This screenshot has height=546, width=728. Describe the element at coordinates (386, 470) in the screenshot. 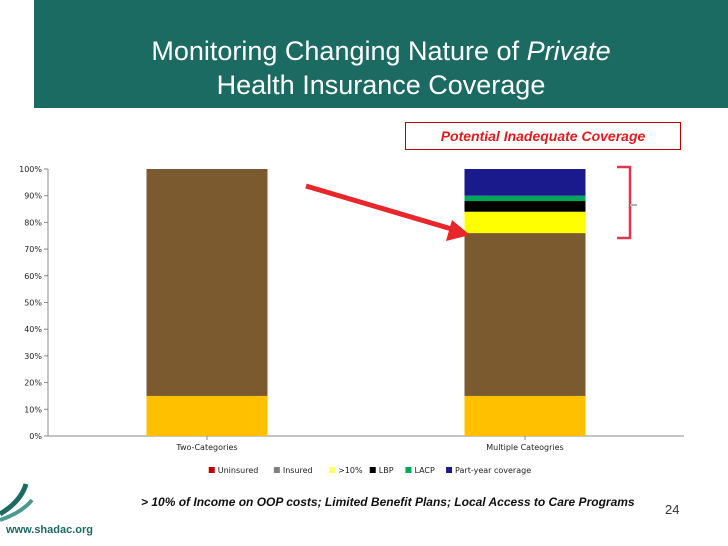

I see `legend-label: LBP` at that location.